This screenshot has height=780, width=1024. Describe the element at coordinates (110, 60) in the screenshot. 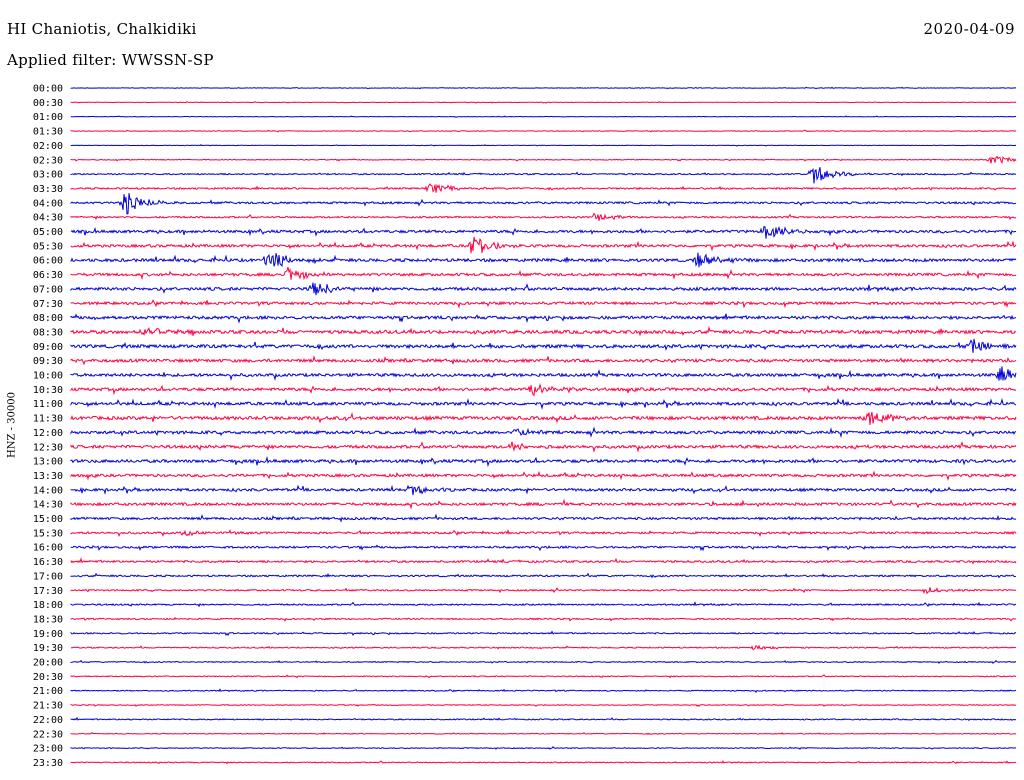

I see `filter-label: Applied filter: WWSSN-SP` at that location.